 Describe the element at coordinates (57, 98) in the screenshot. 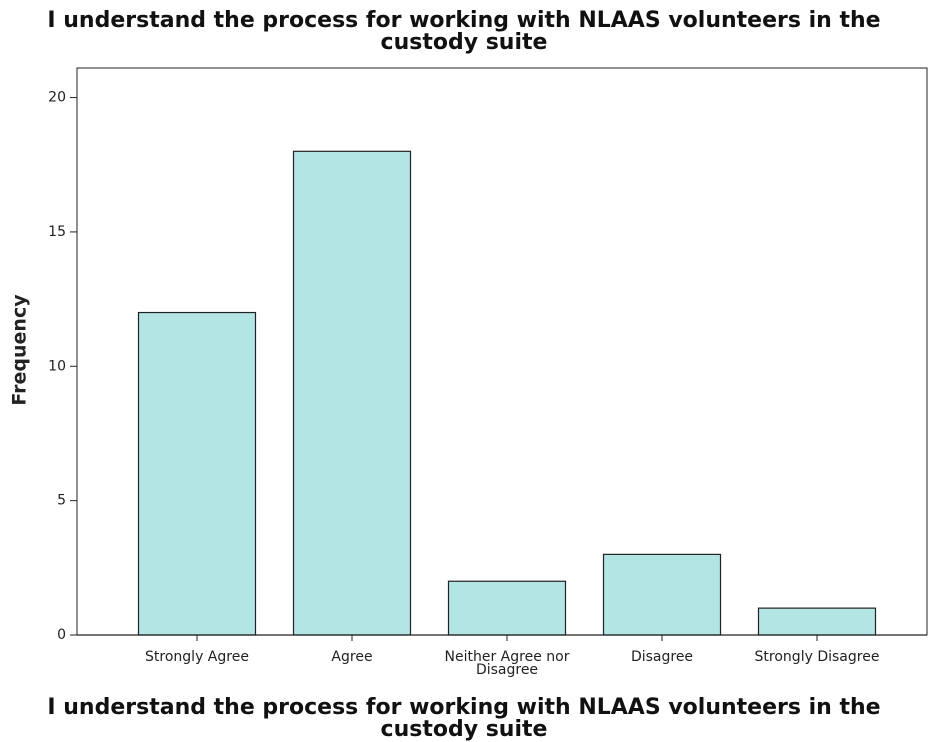

I see `y-tick-label: 20` at that location.